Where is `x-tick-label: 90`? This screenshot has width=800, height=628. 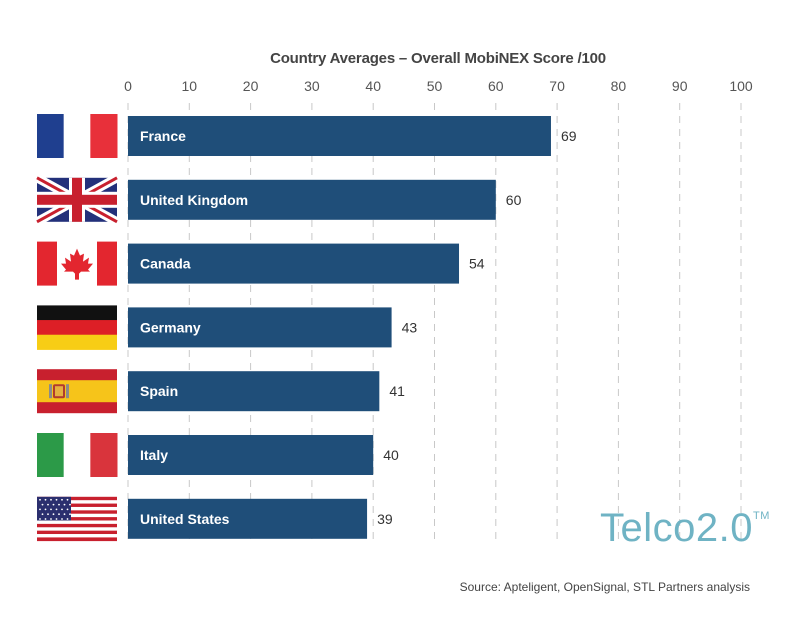
x-tick-label: 90 is located at coordinates (680, 86).